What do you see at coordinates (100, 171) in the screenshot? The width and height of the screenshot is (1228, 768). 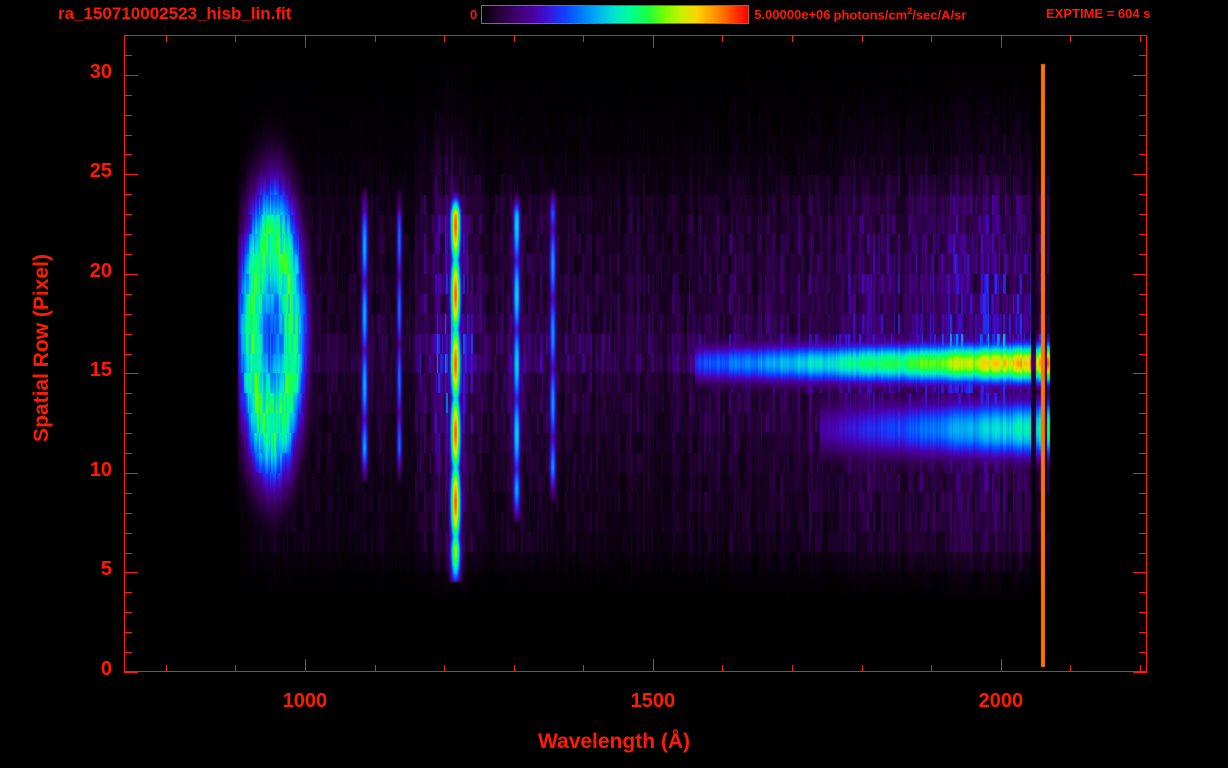 I see `y-tick-label: 25` at bounding box center [100, 171].